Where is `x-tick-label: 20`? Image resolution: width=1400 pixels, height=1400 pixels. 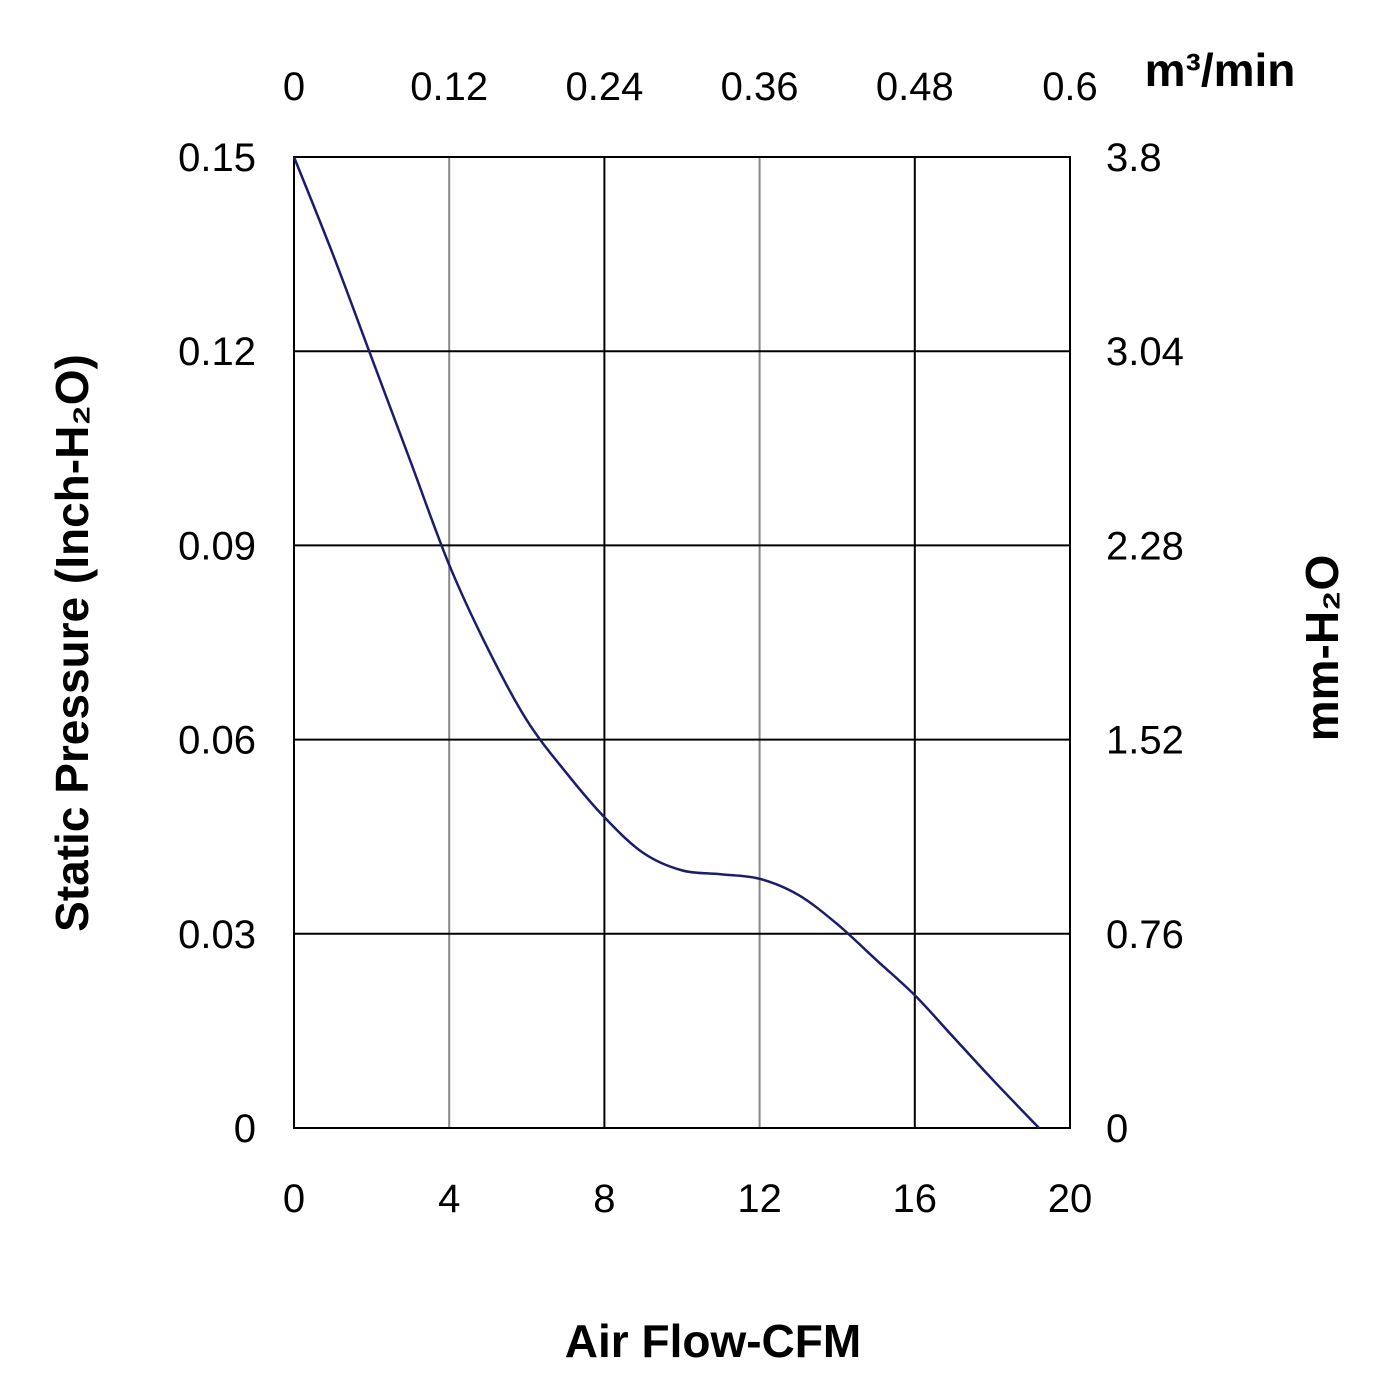
x-tick-label: 20 is located at coordinates (1070, 1199).